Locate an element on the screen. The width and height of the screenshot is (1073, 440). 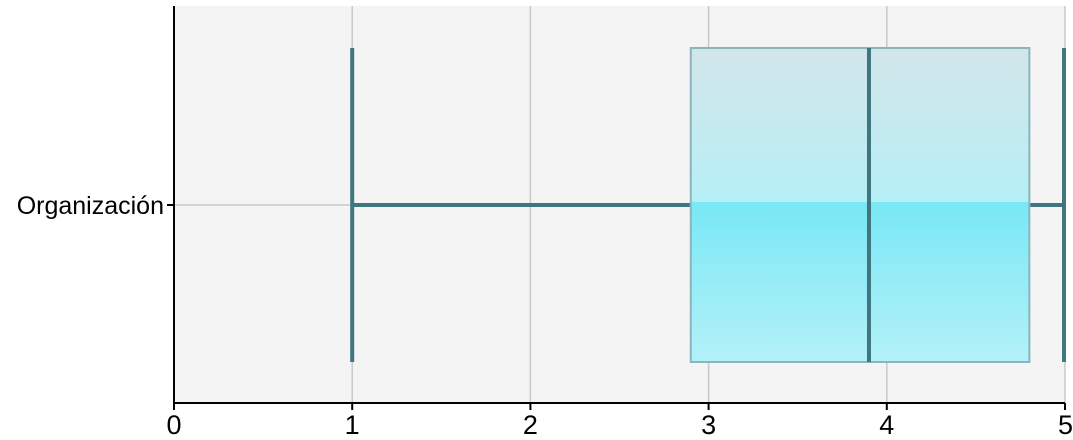
x-tick-label-2: 2 is located at coordinates (530, 425).